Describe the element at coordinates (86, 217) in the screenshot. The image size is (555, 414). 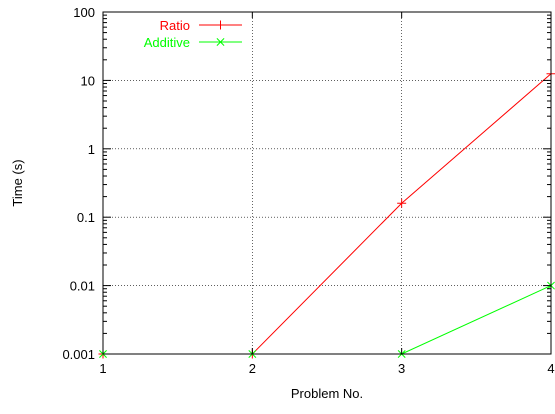
I see `y-tick-label: 0.1` at that location.